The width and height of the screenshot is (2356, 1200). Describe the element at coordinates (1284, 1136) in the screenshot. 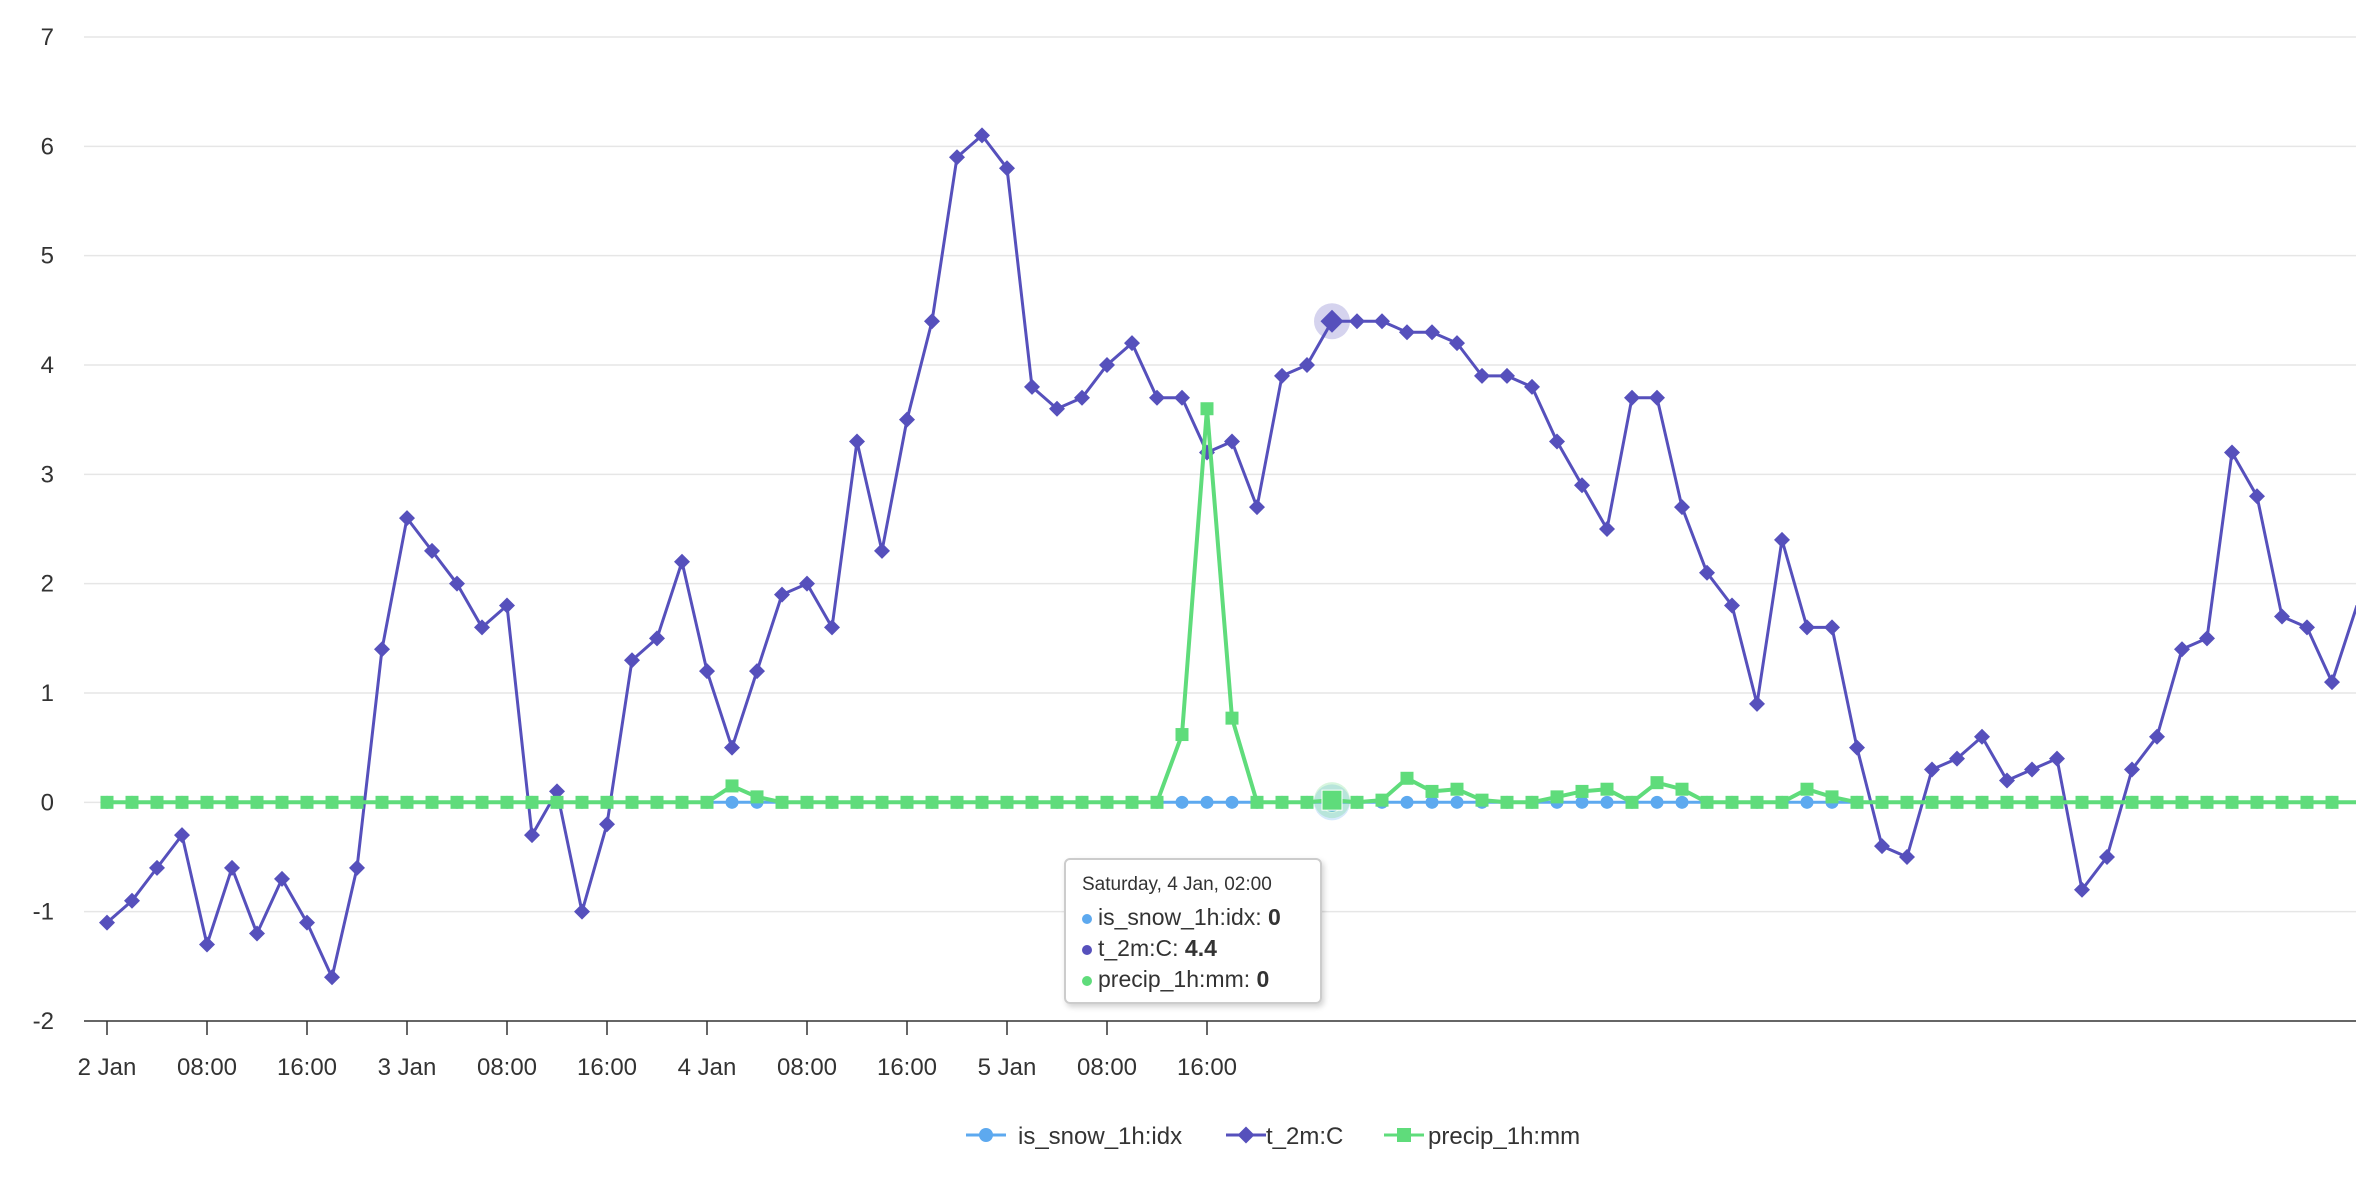

I see `legend-item-t-2m: t_2m:C` at that location.